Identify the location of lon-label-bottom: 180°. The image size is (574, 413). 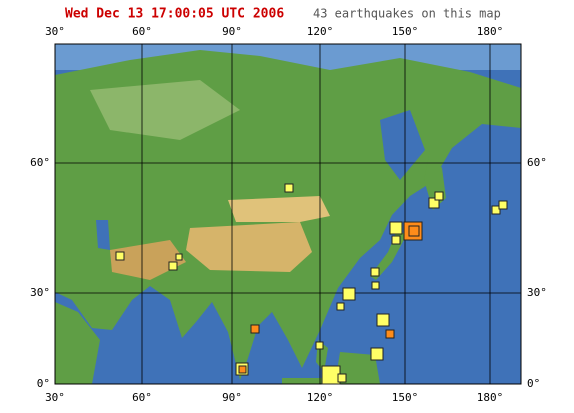
(490, 397).